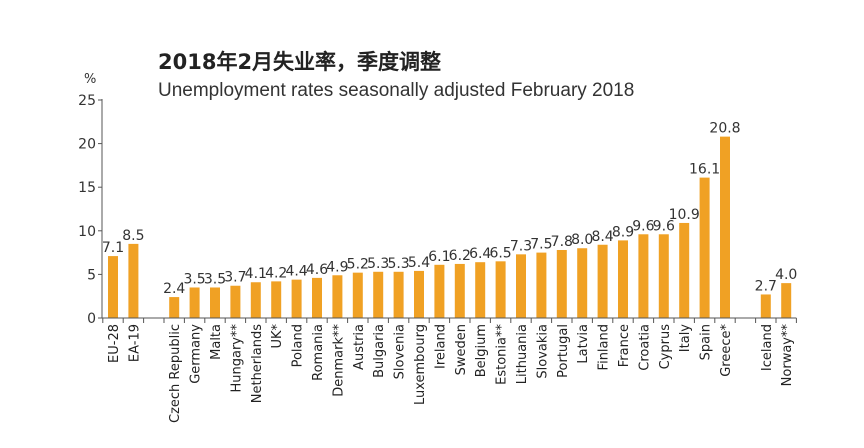  I want to click on x-tick-label: Croatia, so click(644, 347).